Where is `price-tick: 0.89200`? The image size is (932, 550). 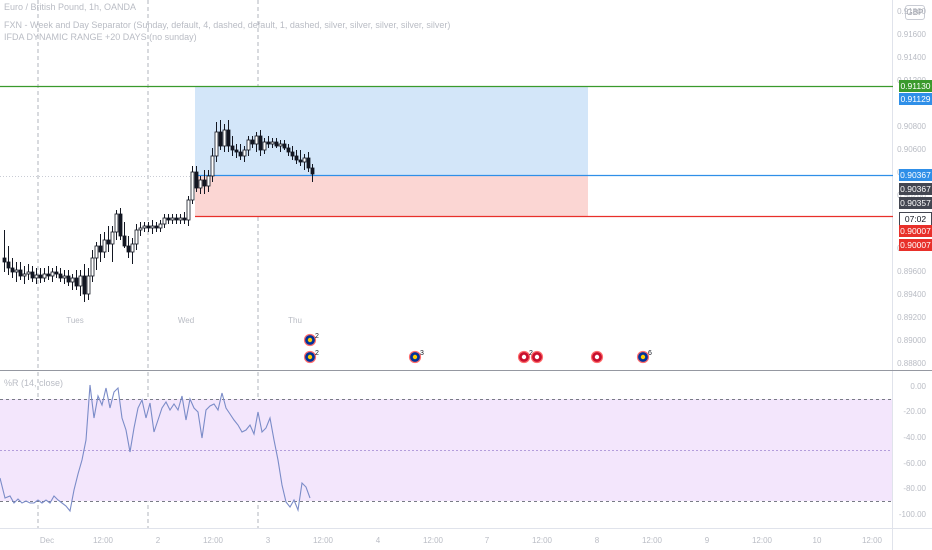 price-tick: 0.89200 is located at coordinates (911, 317).